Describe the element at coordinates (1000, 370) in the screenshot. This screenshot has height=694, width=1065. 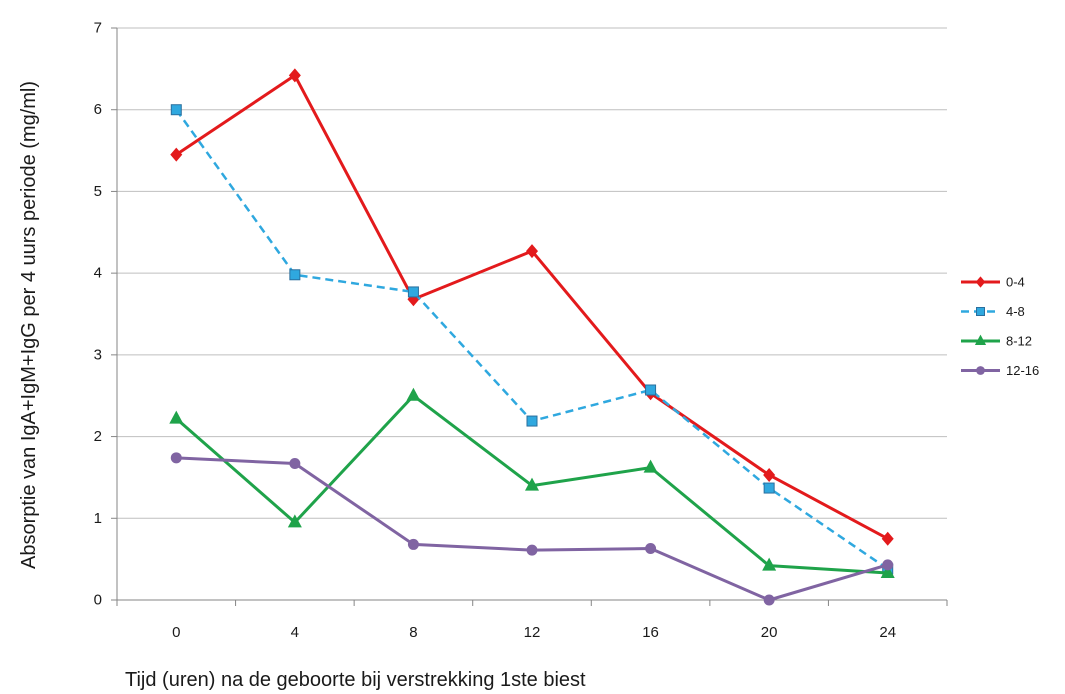
I see `legend-item: 12-16` at that location.